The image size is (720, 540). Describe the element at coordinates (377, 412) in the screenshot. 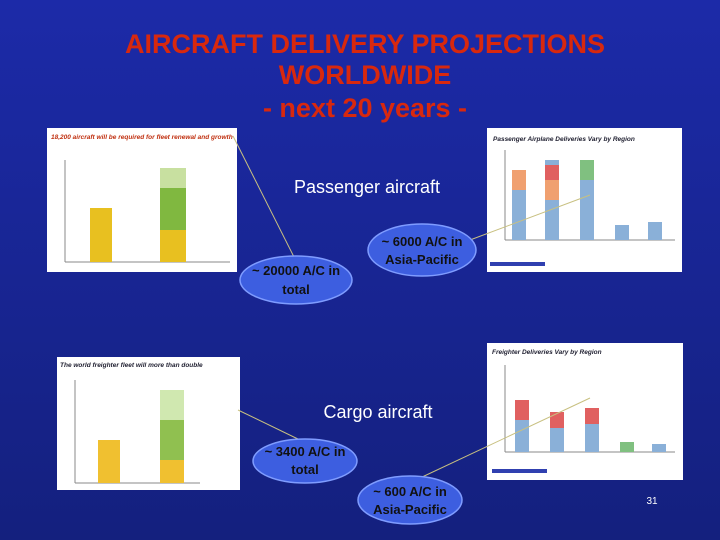

I see `section-label: Cargo aircraft` at that location.